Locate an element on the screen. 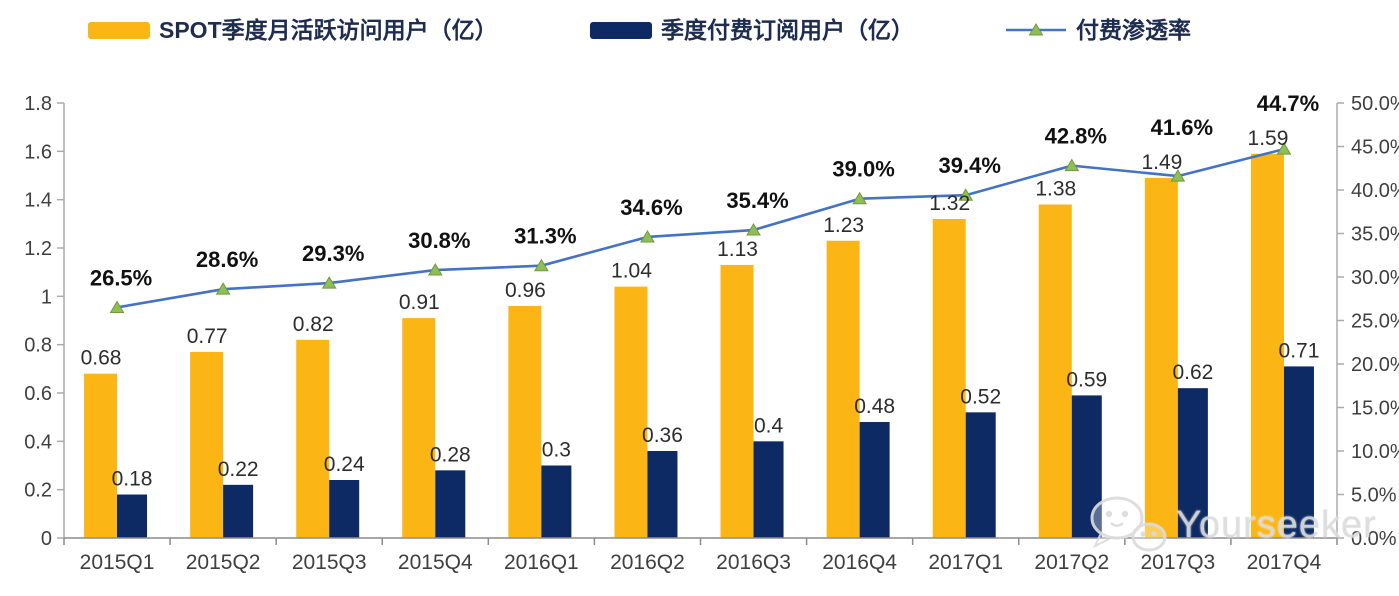 The width and height of the screenshot is (1399, 596). penetration-label-2016Q3: 35.4% is located at coordinates (757, 200).